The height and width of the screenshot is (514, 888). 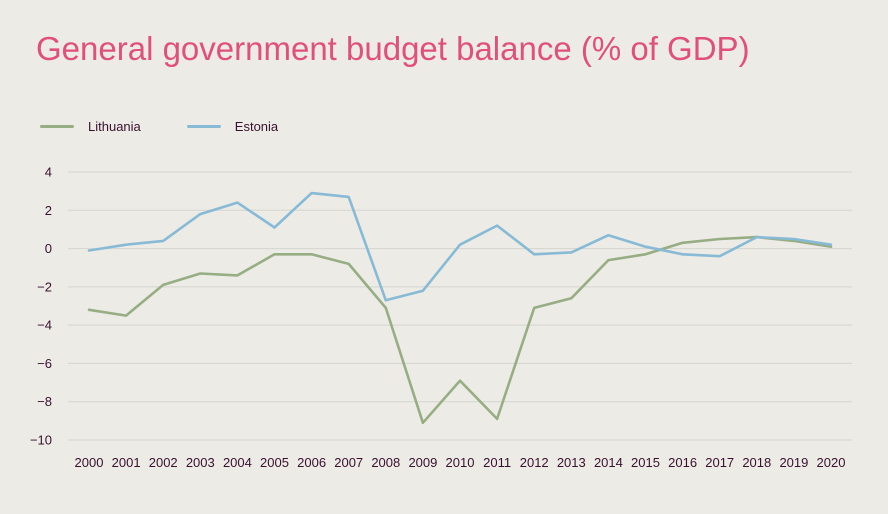 I want to click on legend-label-lithuania: Lithuania, so click(x=114, y=126).